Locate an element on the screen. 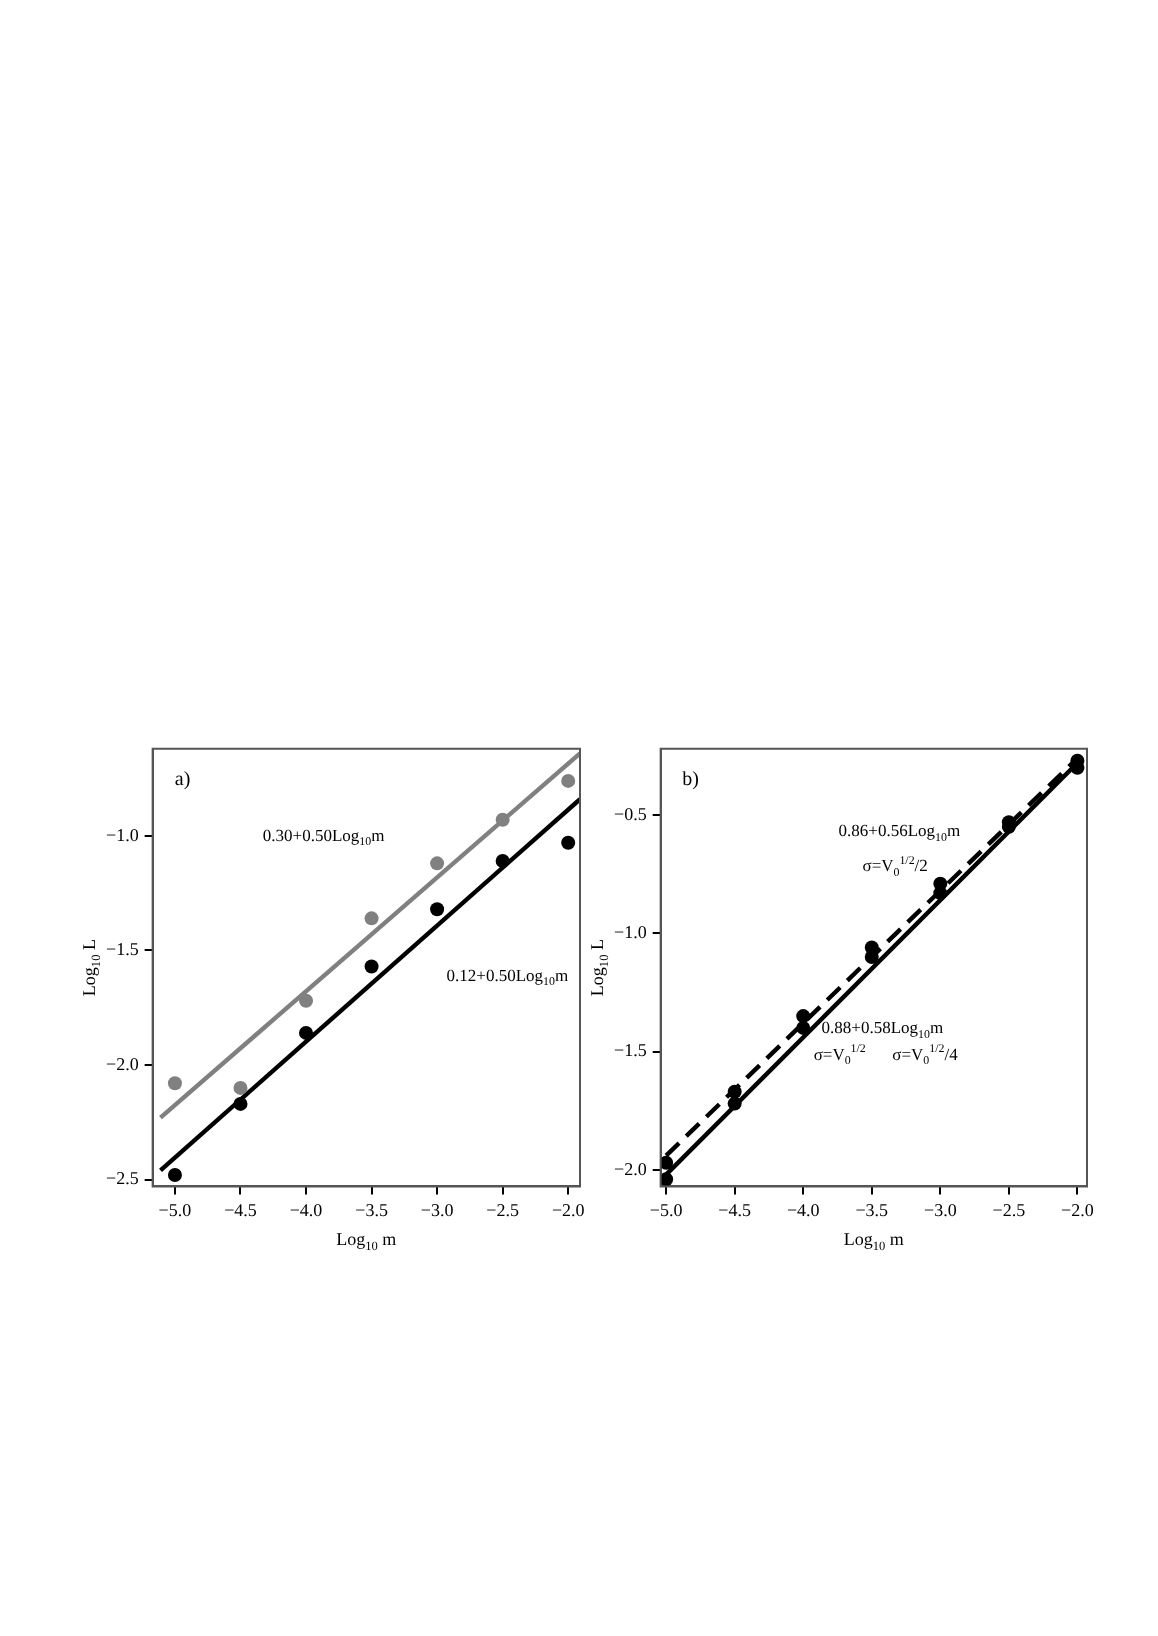  y-tick-label: −2.5 is located at coordinates (123, 1178).